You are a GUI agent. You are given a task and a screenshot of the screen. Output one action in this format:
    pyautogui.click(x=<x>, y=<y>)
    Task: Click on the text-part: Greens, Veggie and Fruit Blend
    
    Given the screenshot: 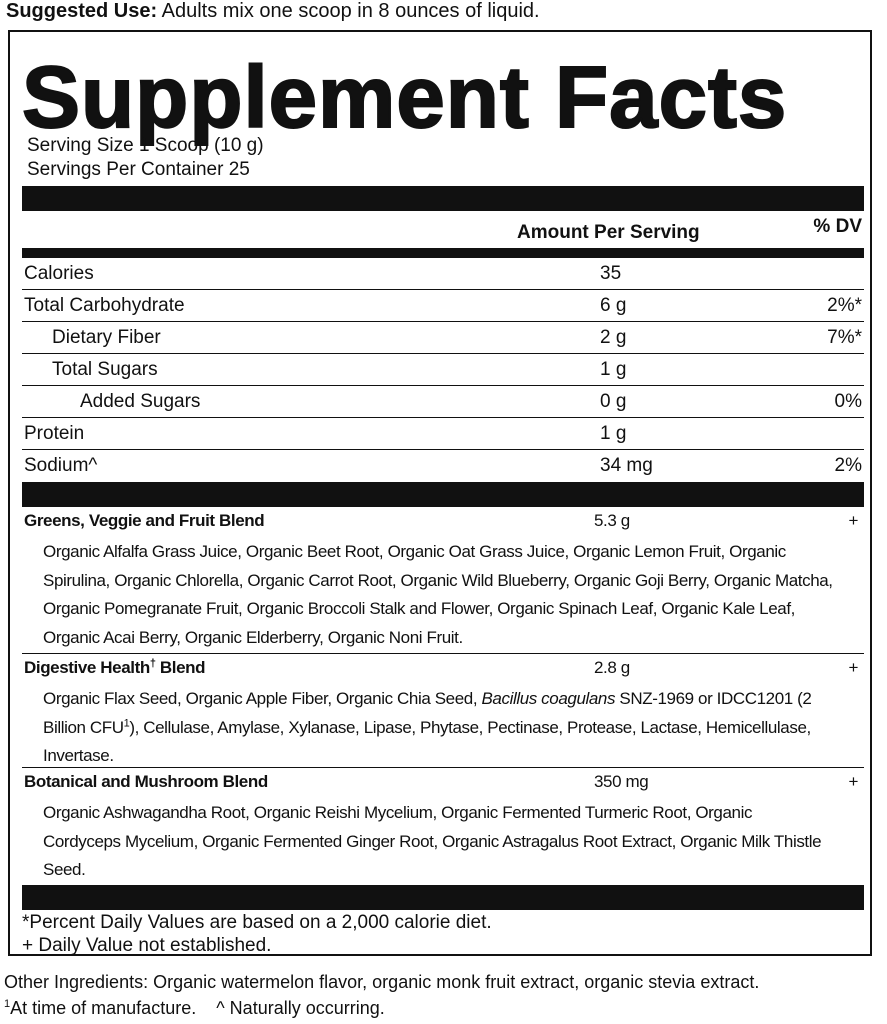 What is the action you would take?
    pyautogui.click(x=144, y=520)
    